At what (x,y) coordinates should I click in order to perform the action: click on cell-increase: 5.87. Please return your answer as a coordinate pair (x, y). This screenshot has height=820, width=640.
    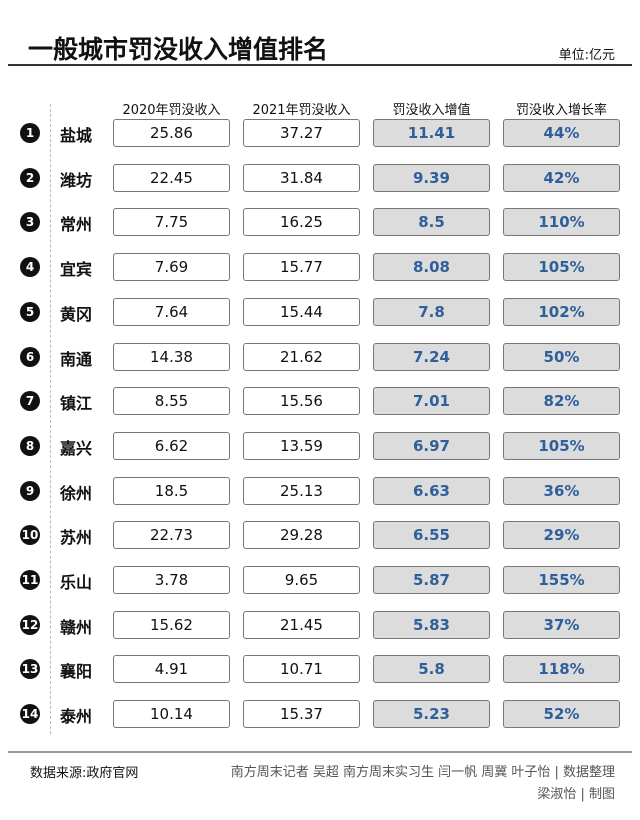
    Looking at the image, I should click on (431, 580).